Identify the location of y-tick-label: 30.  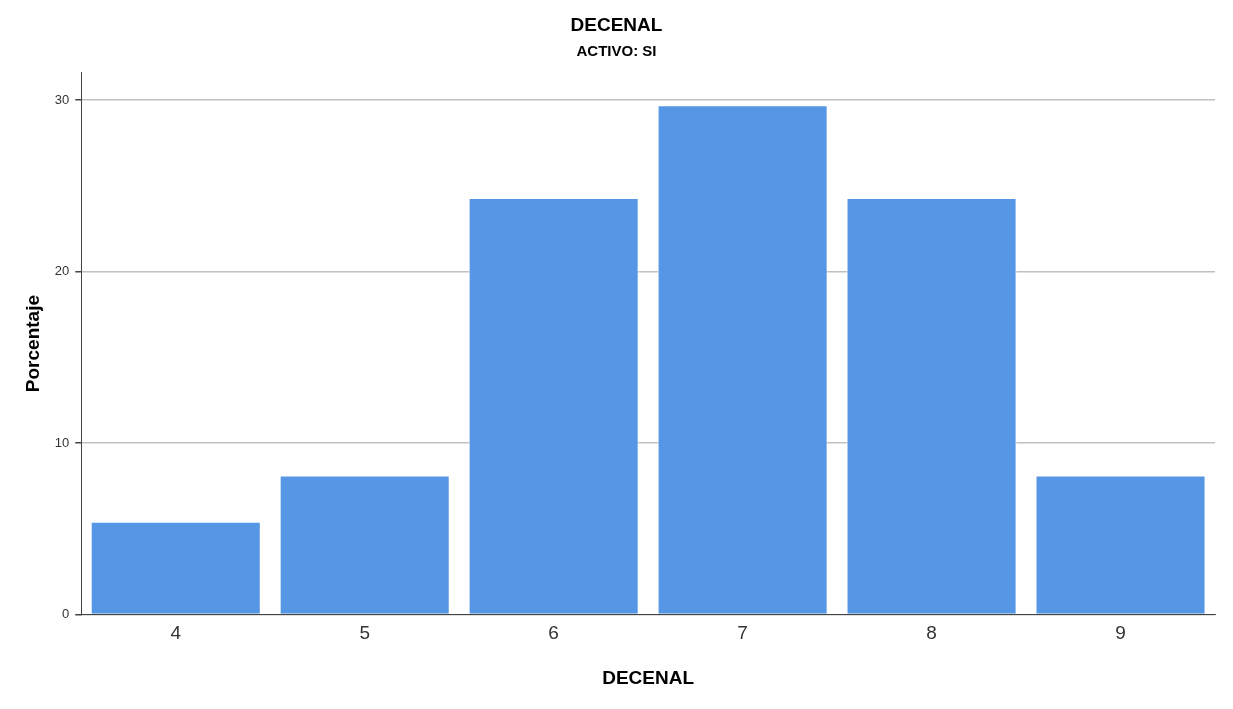
(62, 99).